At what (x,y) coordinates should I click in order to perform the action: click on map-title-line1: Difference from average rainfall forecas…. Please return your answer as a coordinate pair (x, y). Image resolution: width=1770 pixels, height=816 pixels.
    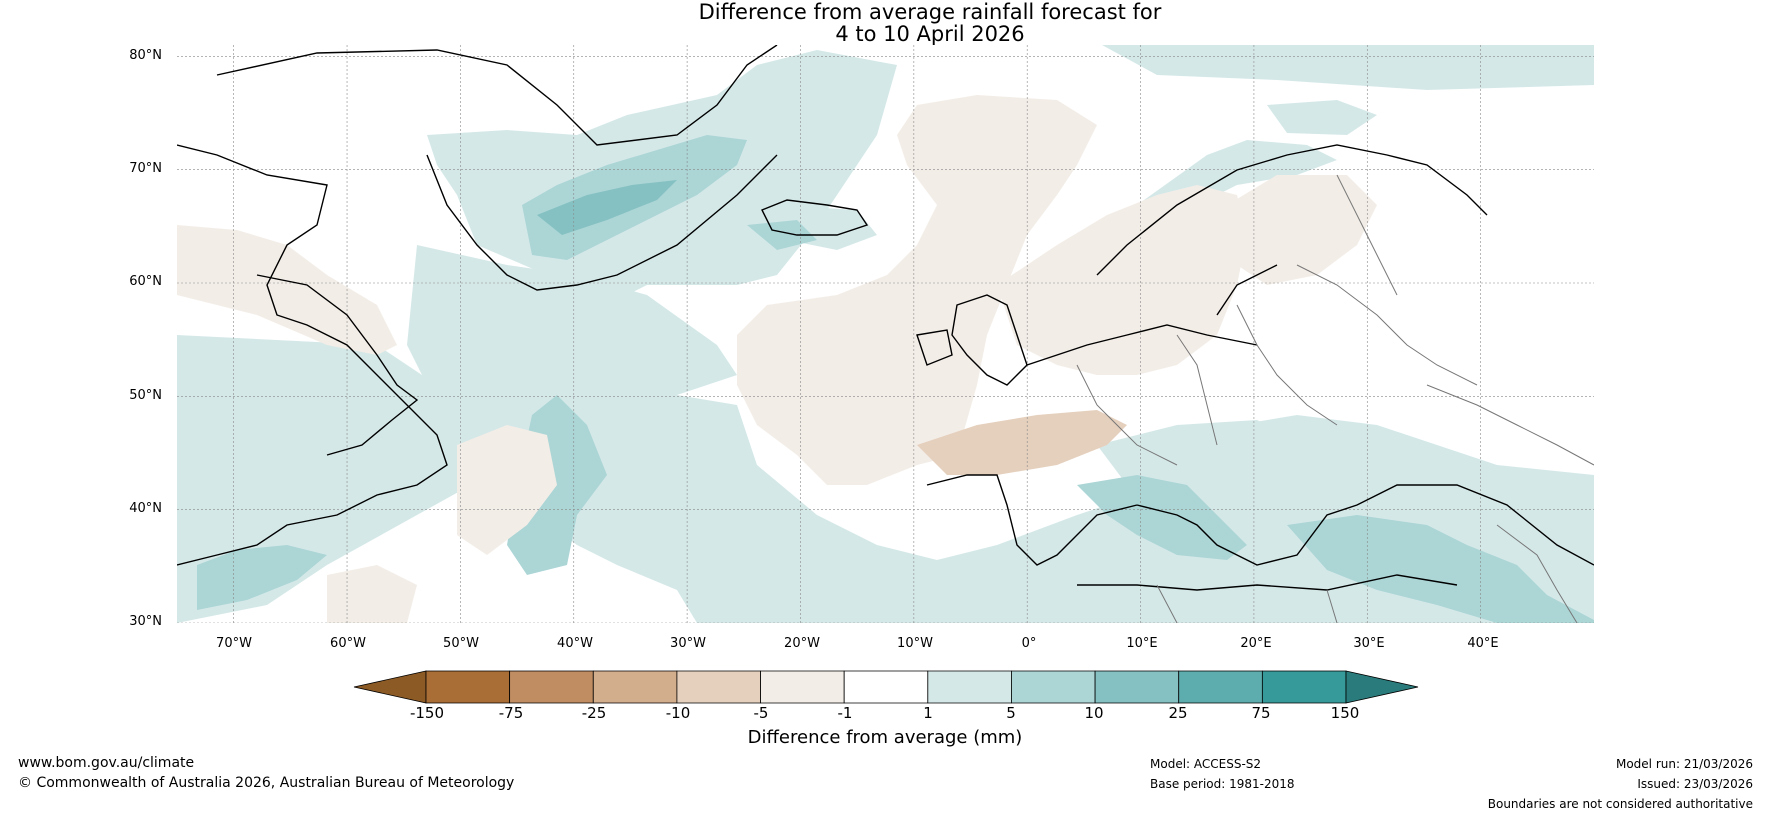
    Looking at the image, I should click on (930, 12).